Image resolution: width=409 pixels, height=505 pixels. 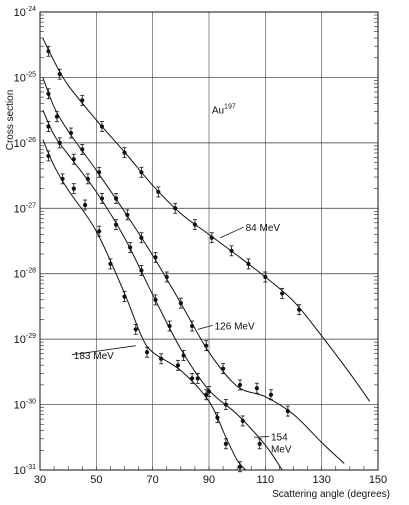 What do you see at coordinates (232, 232) in the screenshot?
I see `series-pointer-84-mev` at bounding box center [232, 232].